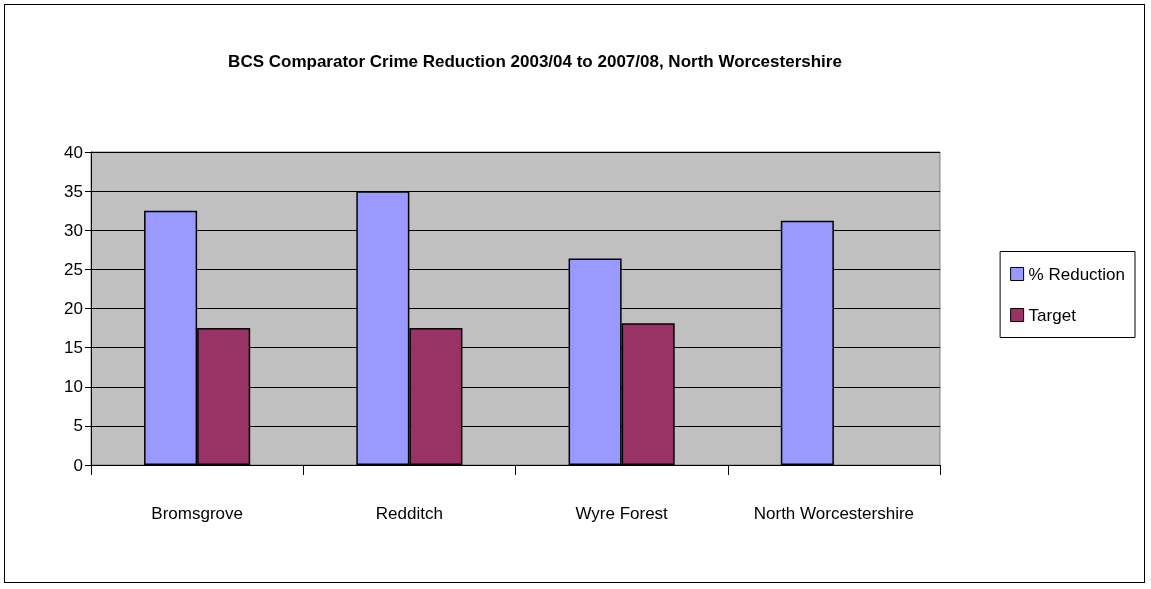 The height and width of the screenshot is (589, 1151). What do you see at coordinates (197, 513) in the screenshot?
I see `x-tick-label: Bromsgrove` at bounding box center [197, 513].